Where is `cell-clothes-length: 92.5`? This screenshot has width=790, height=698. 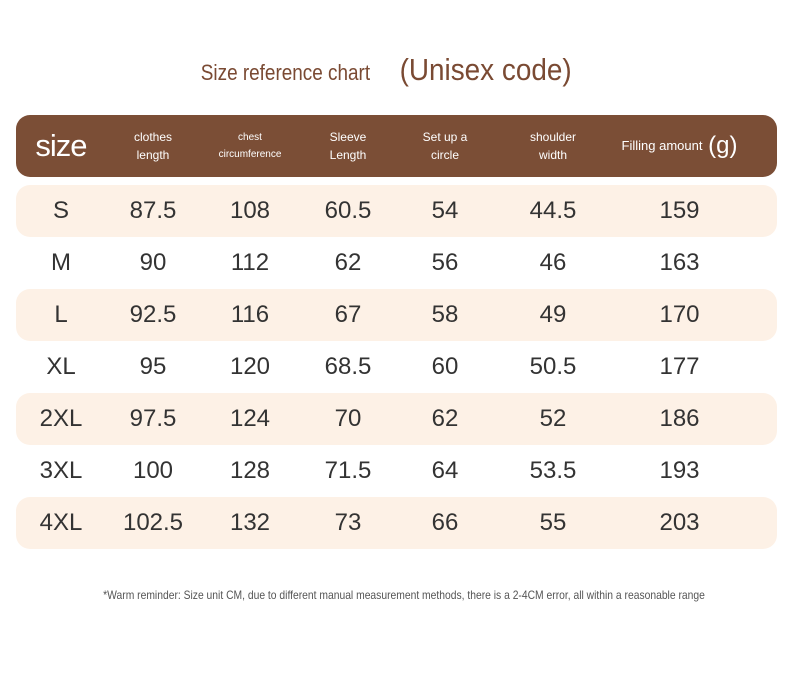
cell-clothes-length: 92.5 is located at coordinates (153, 314).